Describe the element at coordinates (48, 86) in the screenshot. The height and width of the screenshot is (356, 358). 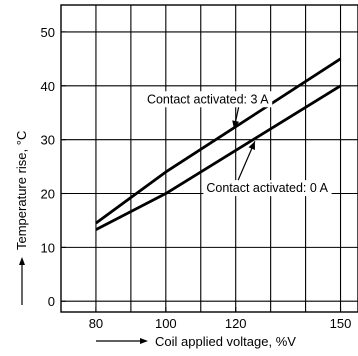
I see `y-tick-label: 40` at that location.